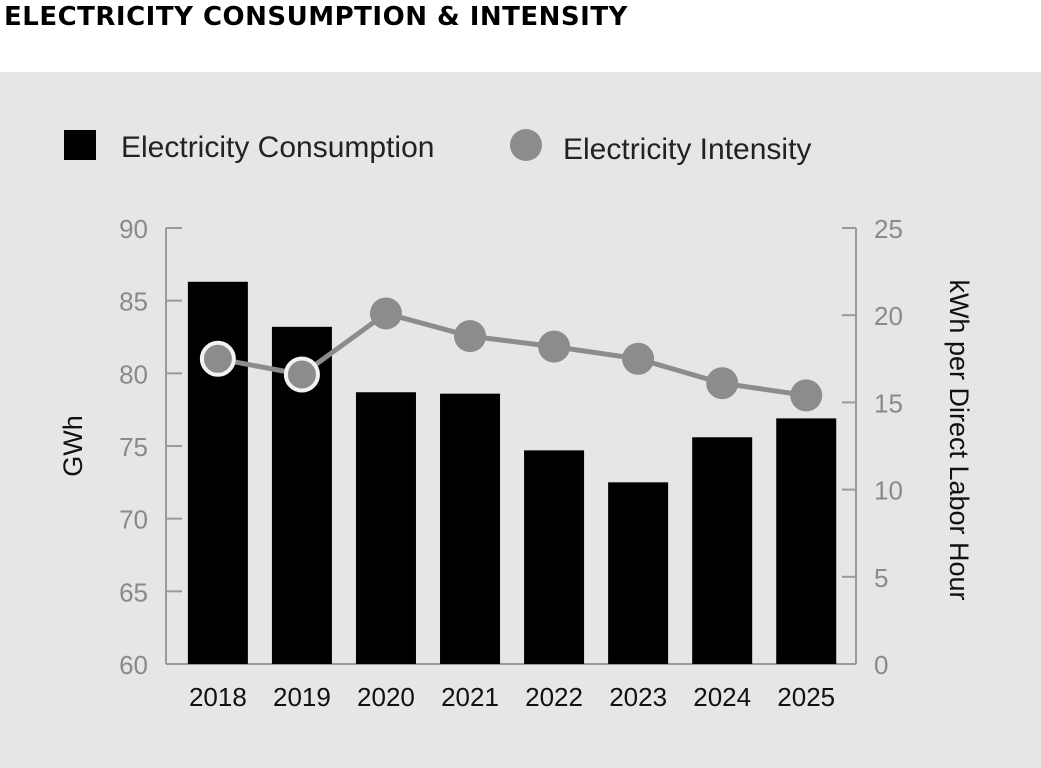  I want to click on line-series, so click(511, 354).